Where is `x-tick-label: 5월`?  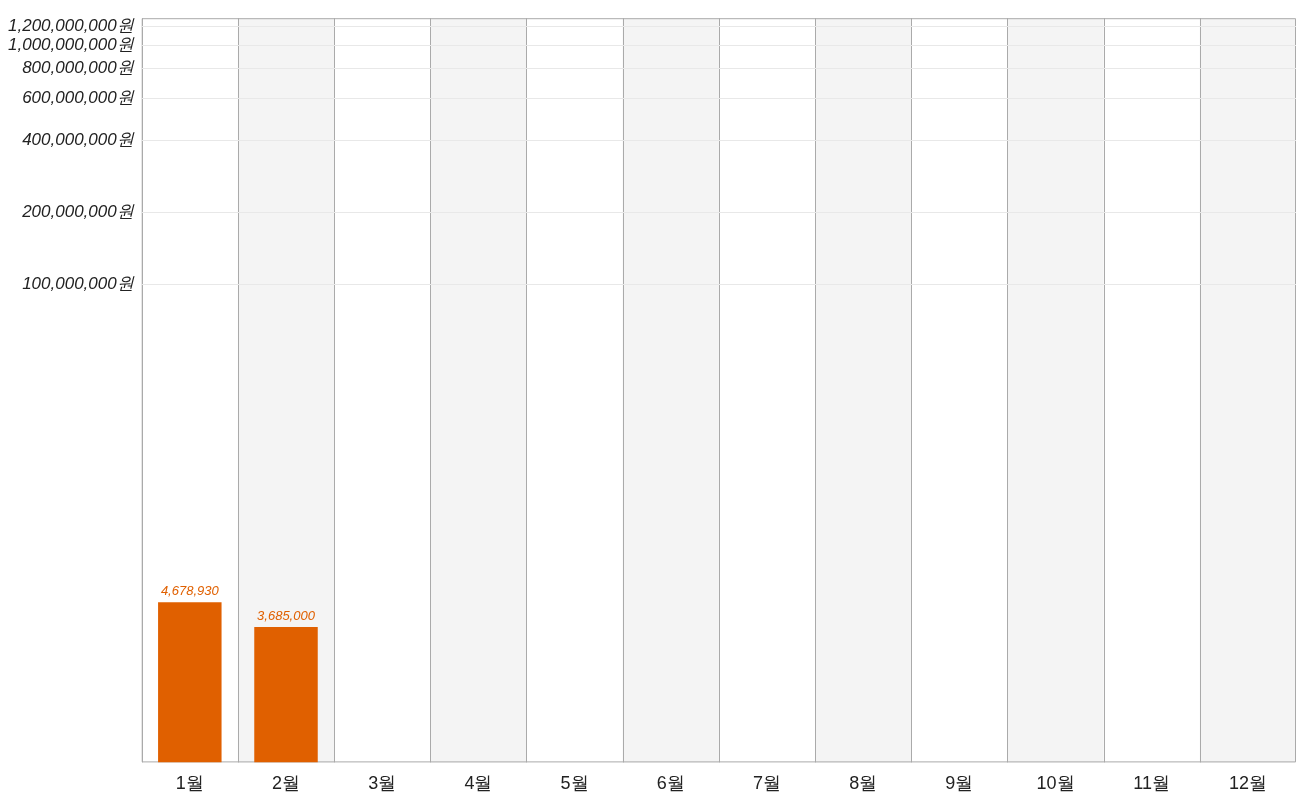
x-tick-label: 5월 is located at coordinates (574, 783).